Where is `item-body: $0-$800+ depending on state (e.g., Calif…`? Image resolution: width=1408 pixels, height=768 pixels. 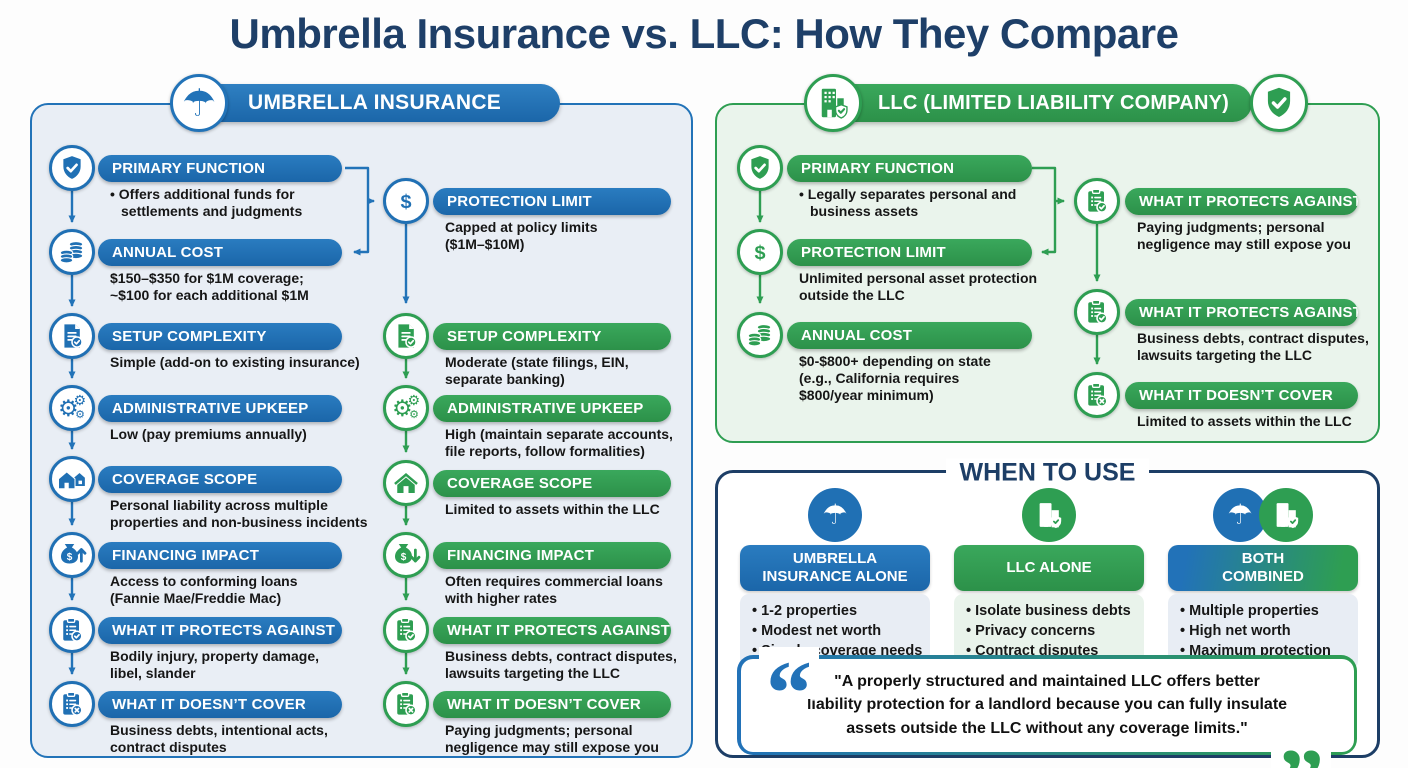 item-body: $0-$800+ depending on state (e.g., Calif… is located at coordinates (895, 378).